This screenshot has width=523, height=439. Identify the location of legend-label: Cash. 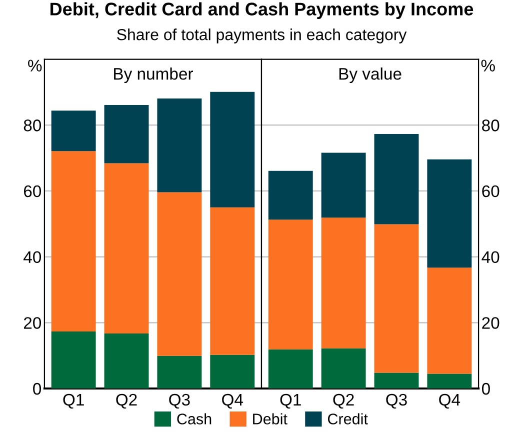
(194, 418).